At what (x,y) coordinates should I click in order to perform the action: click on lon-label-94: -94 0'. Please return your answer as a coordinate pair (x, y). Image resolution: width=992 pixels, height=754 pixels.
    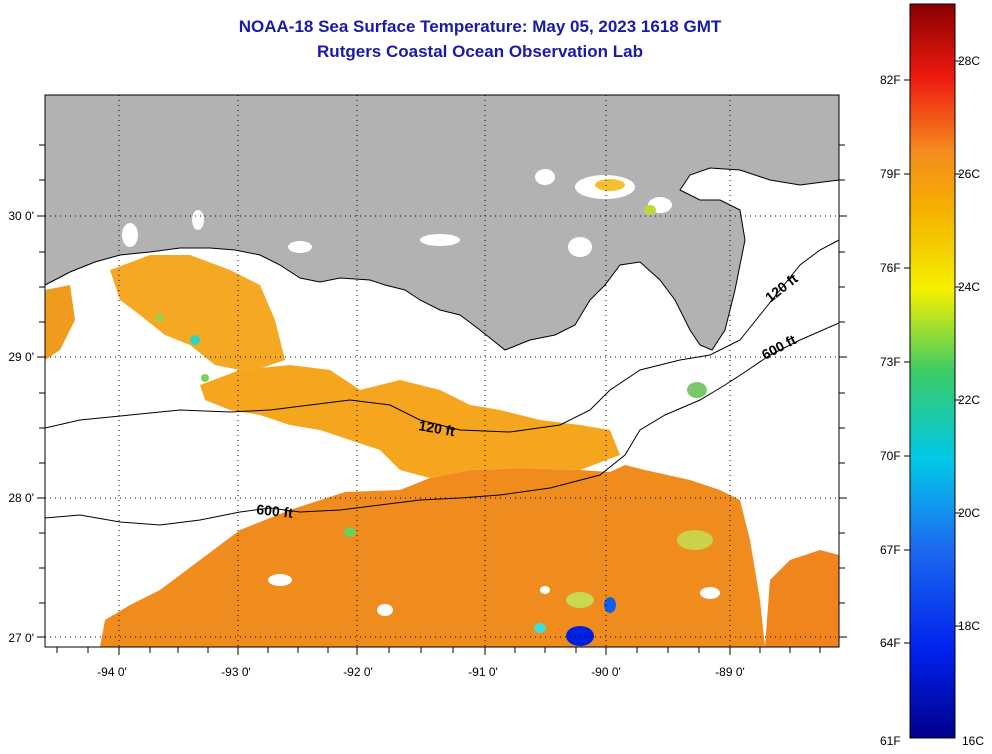
    Looking at the image, I should click on (112, 672).